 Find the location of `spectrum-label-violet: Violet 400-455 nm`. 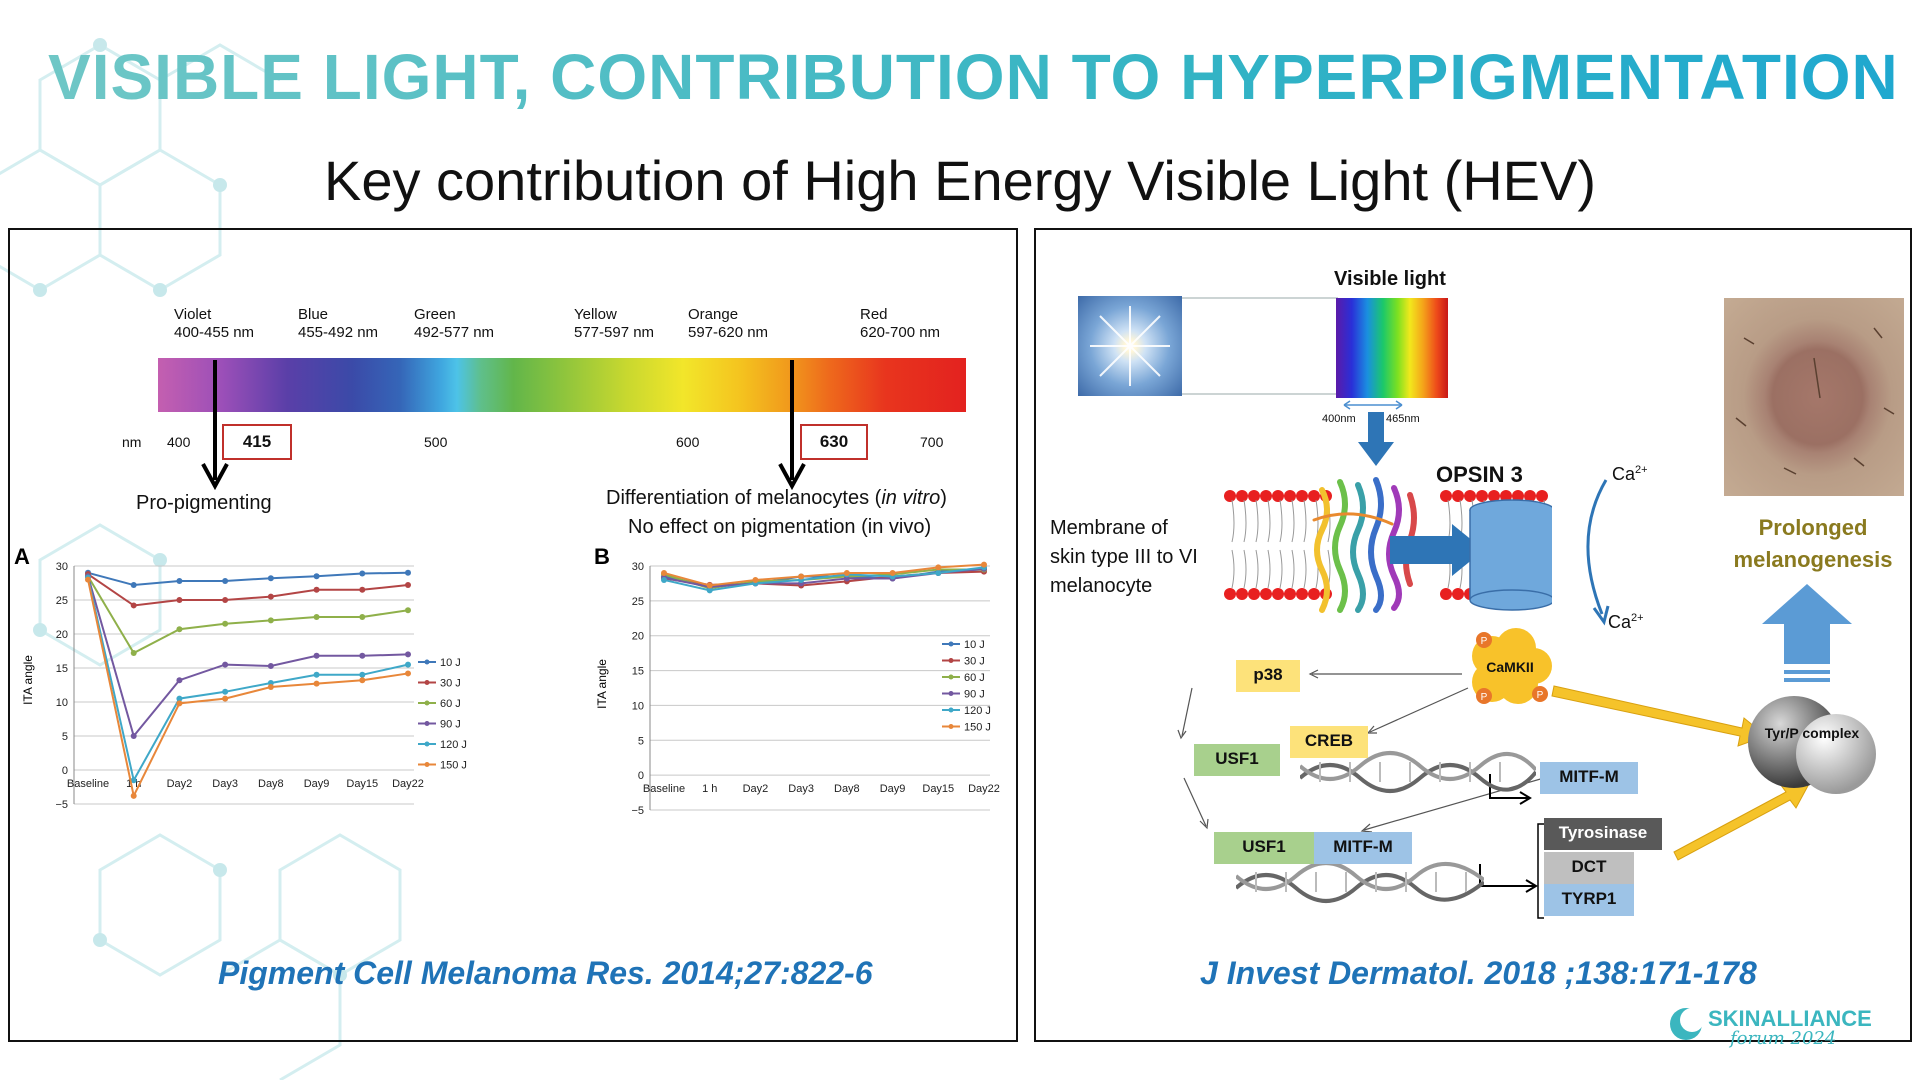

spectrum-label-violet: Violet 400-455 nm is located at coordinates (214, 323).